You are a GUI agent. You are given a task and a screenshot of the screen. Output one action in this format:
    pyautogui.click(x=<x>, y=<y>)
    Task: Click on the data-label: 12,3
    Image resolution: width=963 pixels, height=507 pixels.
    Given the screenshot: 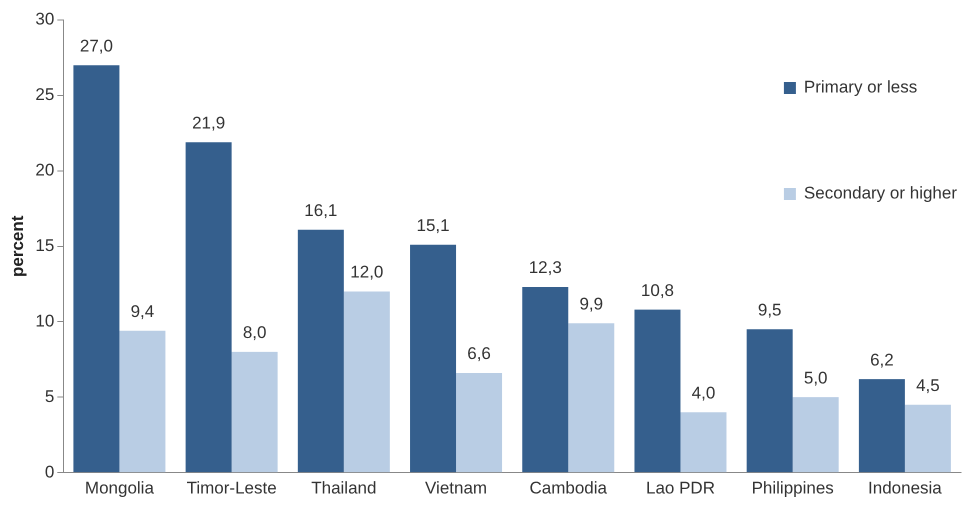 What is the action you would take?
    pyautogui.click(x=545, y=268)
    